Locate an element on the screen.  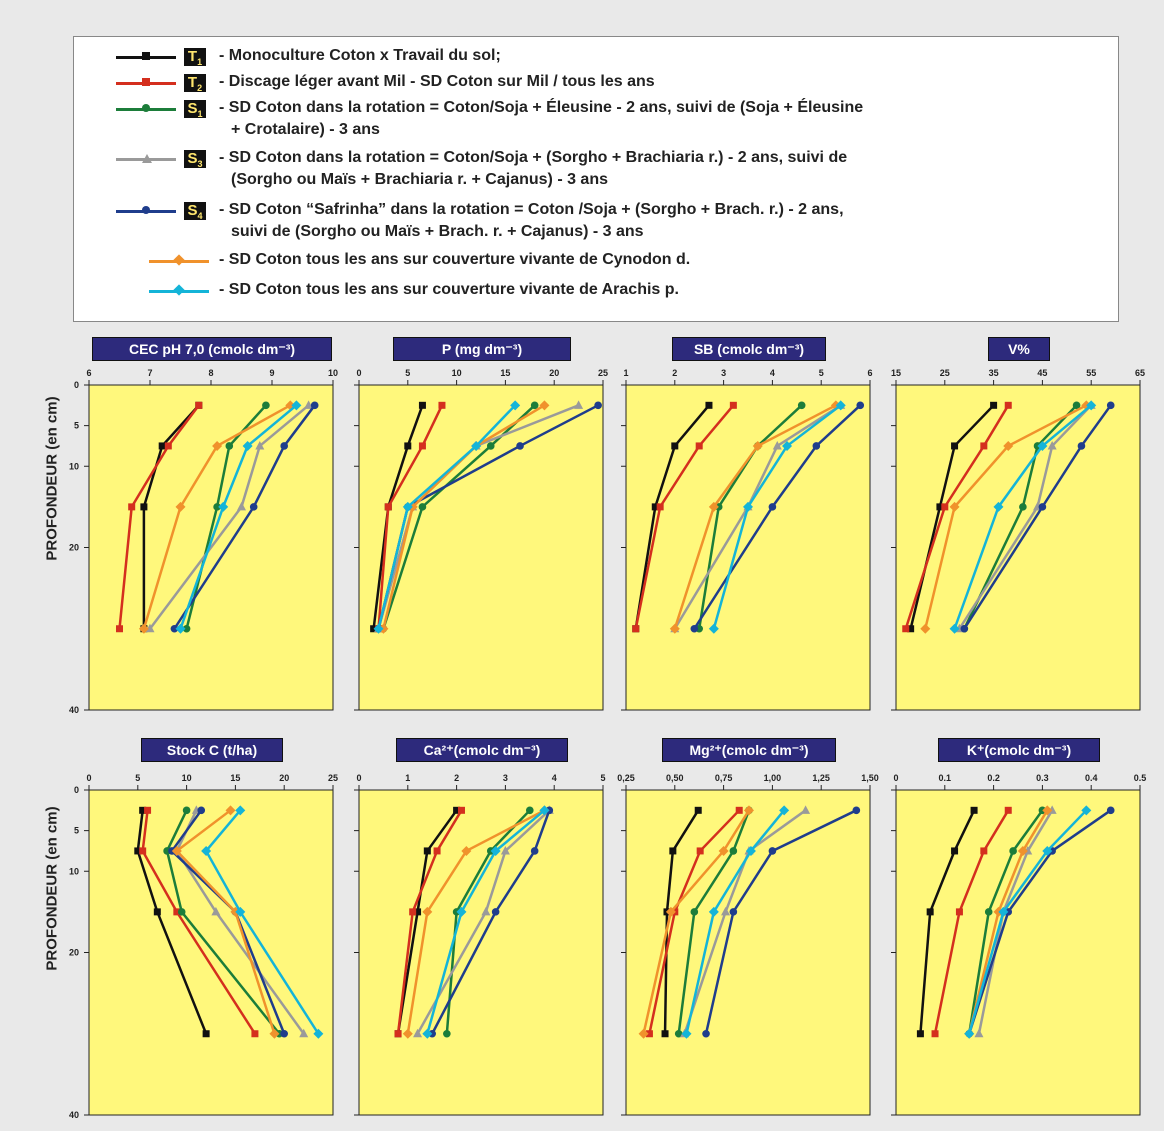
chart-title: V% is located at coordinates (1019, 349).